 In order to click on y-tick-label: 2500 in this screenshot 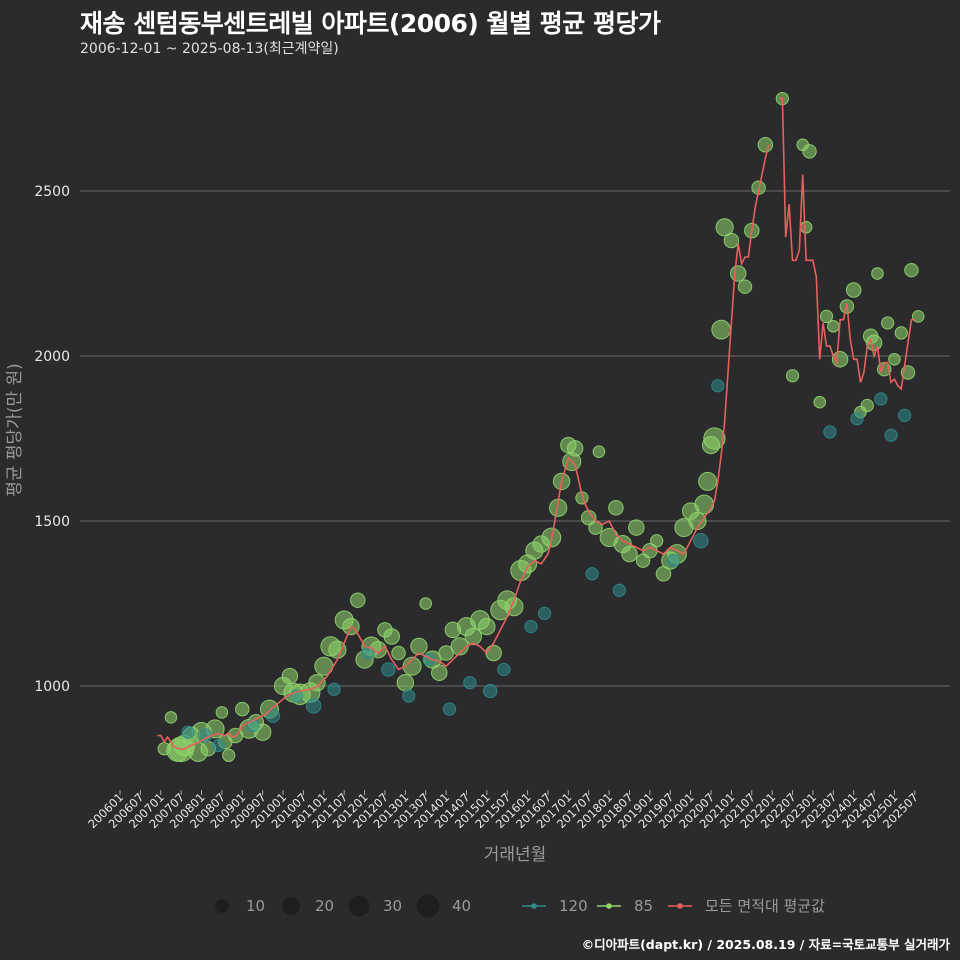, I will do `click(52, 192)`.